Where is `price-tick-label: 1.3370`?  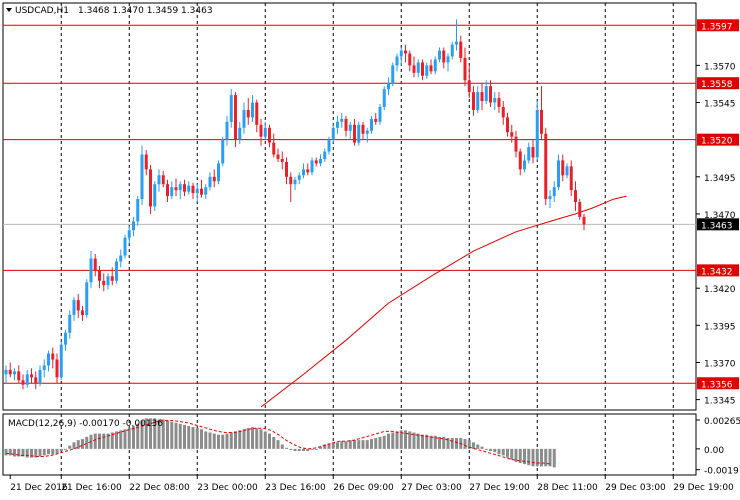 price-tick-label: 1.3370 is located at coordinates (720, 364).